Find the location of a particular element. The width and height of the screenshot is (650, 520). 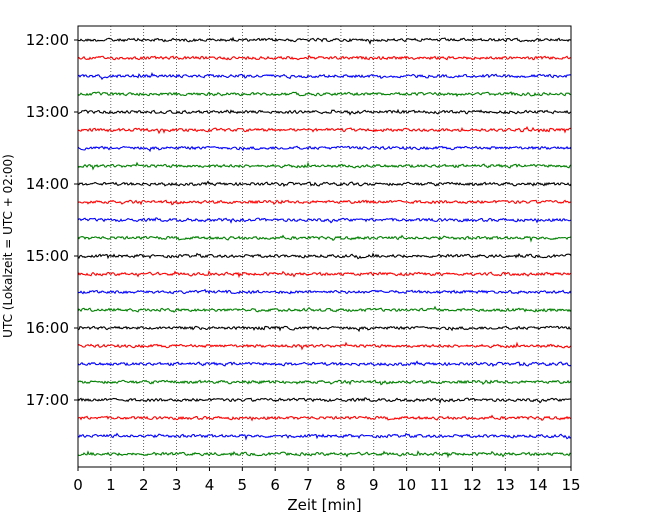

x-axis-label: Zeit [min] is located at coordinates (324, 505).